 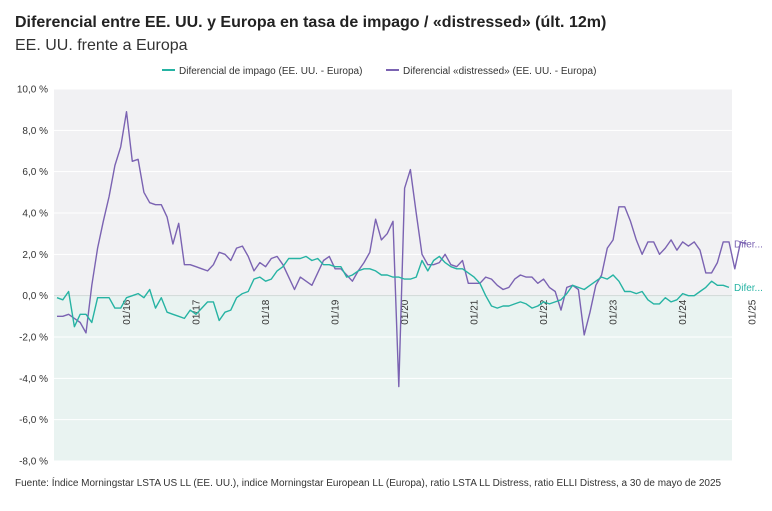 What do you see at coordinates (405, 311) in the screenshot?
I see `x-tick-label: 01/20` at bounding box center [405, 311].